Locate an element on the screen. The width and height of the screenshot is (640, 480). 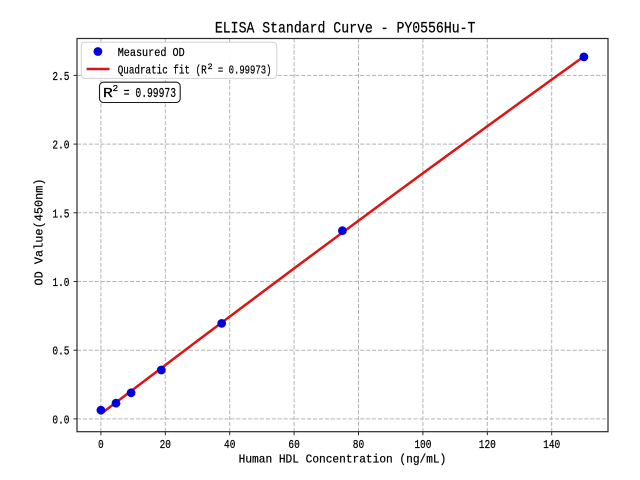
svg-text:ELISA Standard Curve - PY0556H: ELISA Standard Curve - PY0556Hu-T is located at coordinates (345, 28).